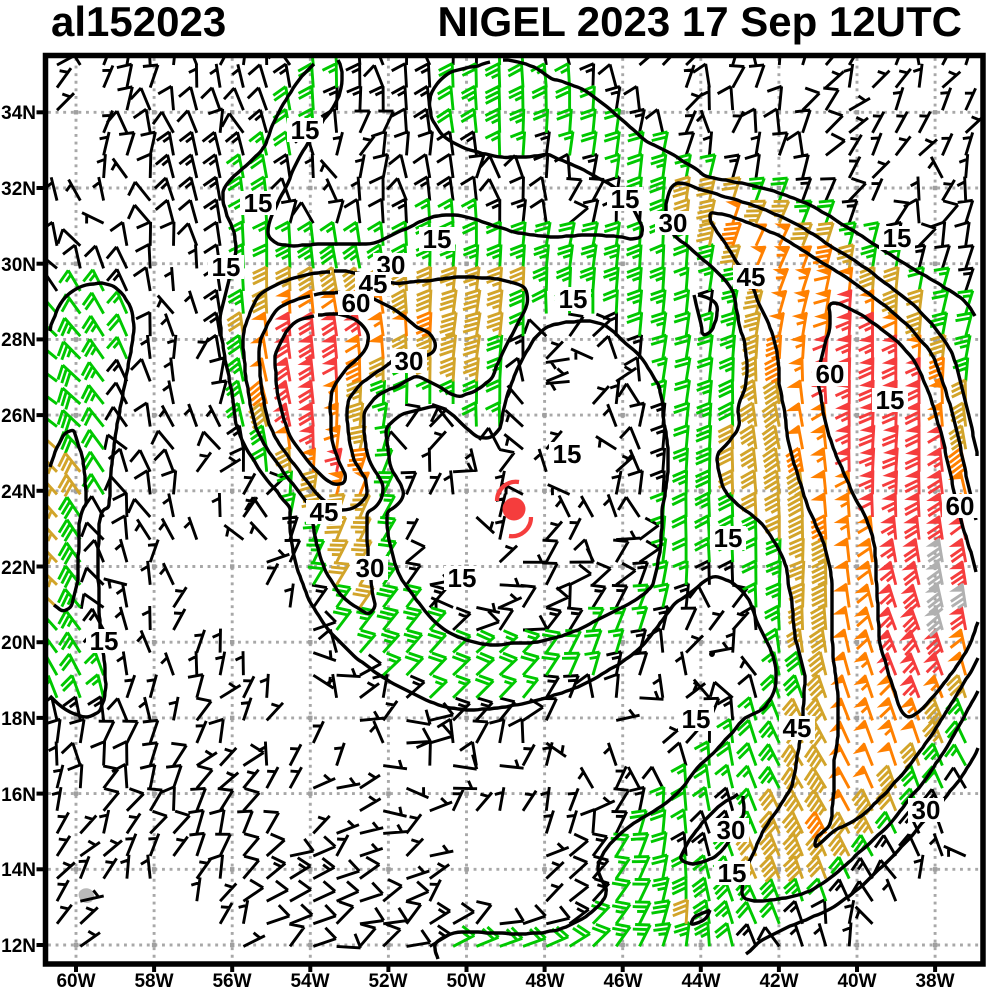 Image resolution: width=987 pixels, height=989 pixels. What do you see at coordinates (18, 719) in the screenshot?
I see `svg-text: 18N` at bounding box center [18, 719].